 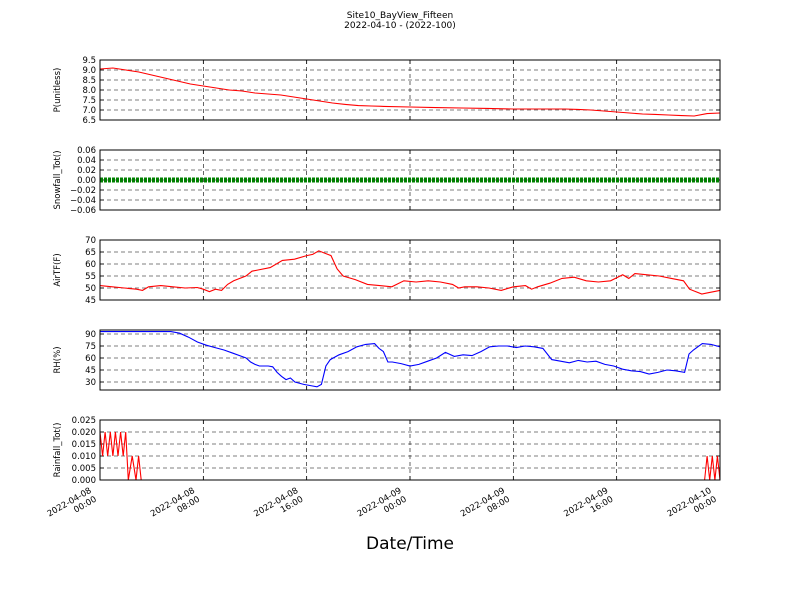 I want to click on chart-title: Site10_BayView_Fifteen, so click(x=400, y=16).